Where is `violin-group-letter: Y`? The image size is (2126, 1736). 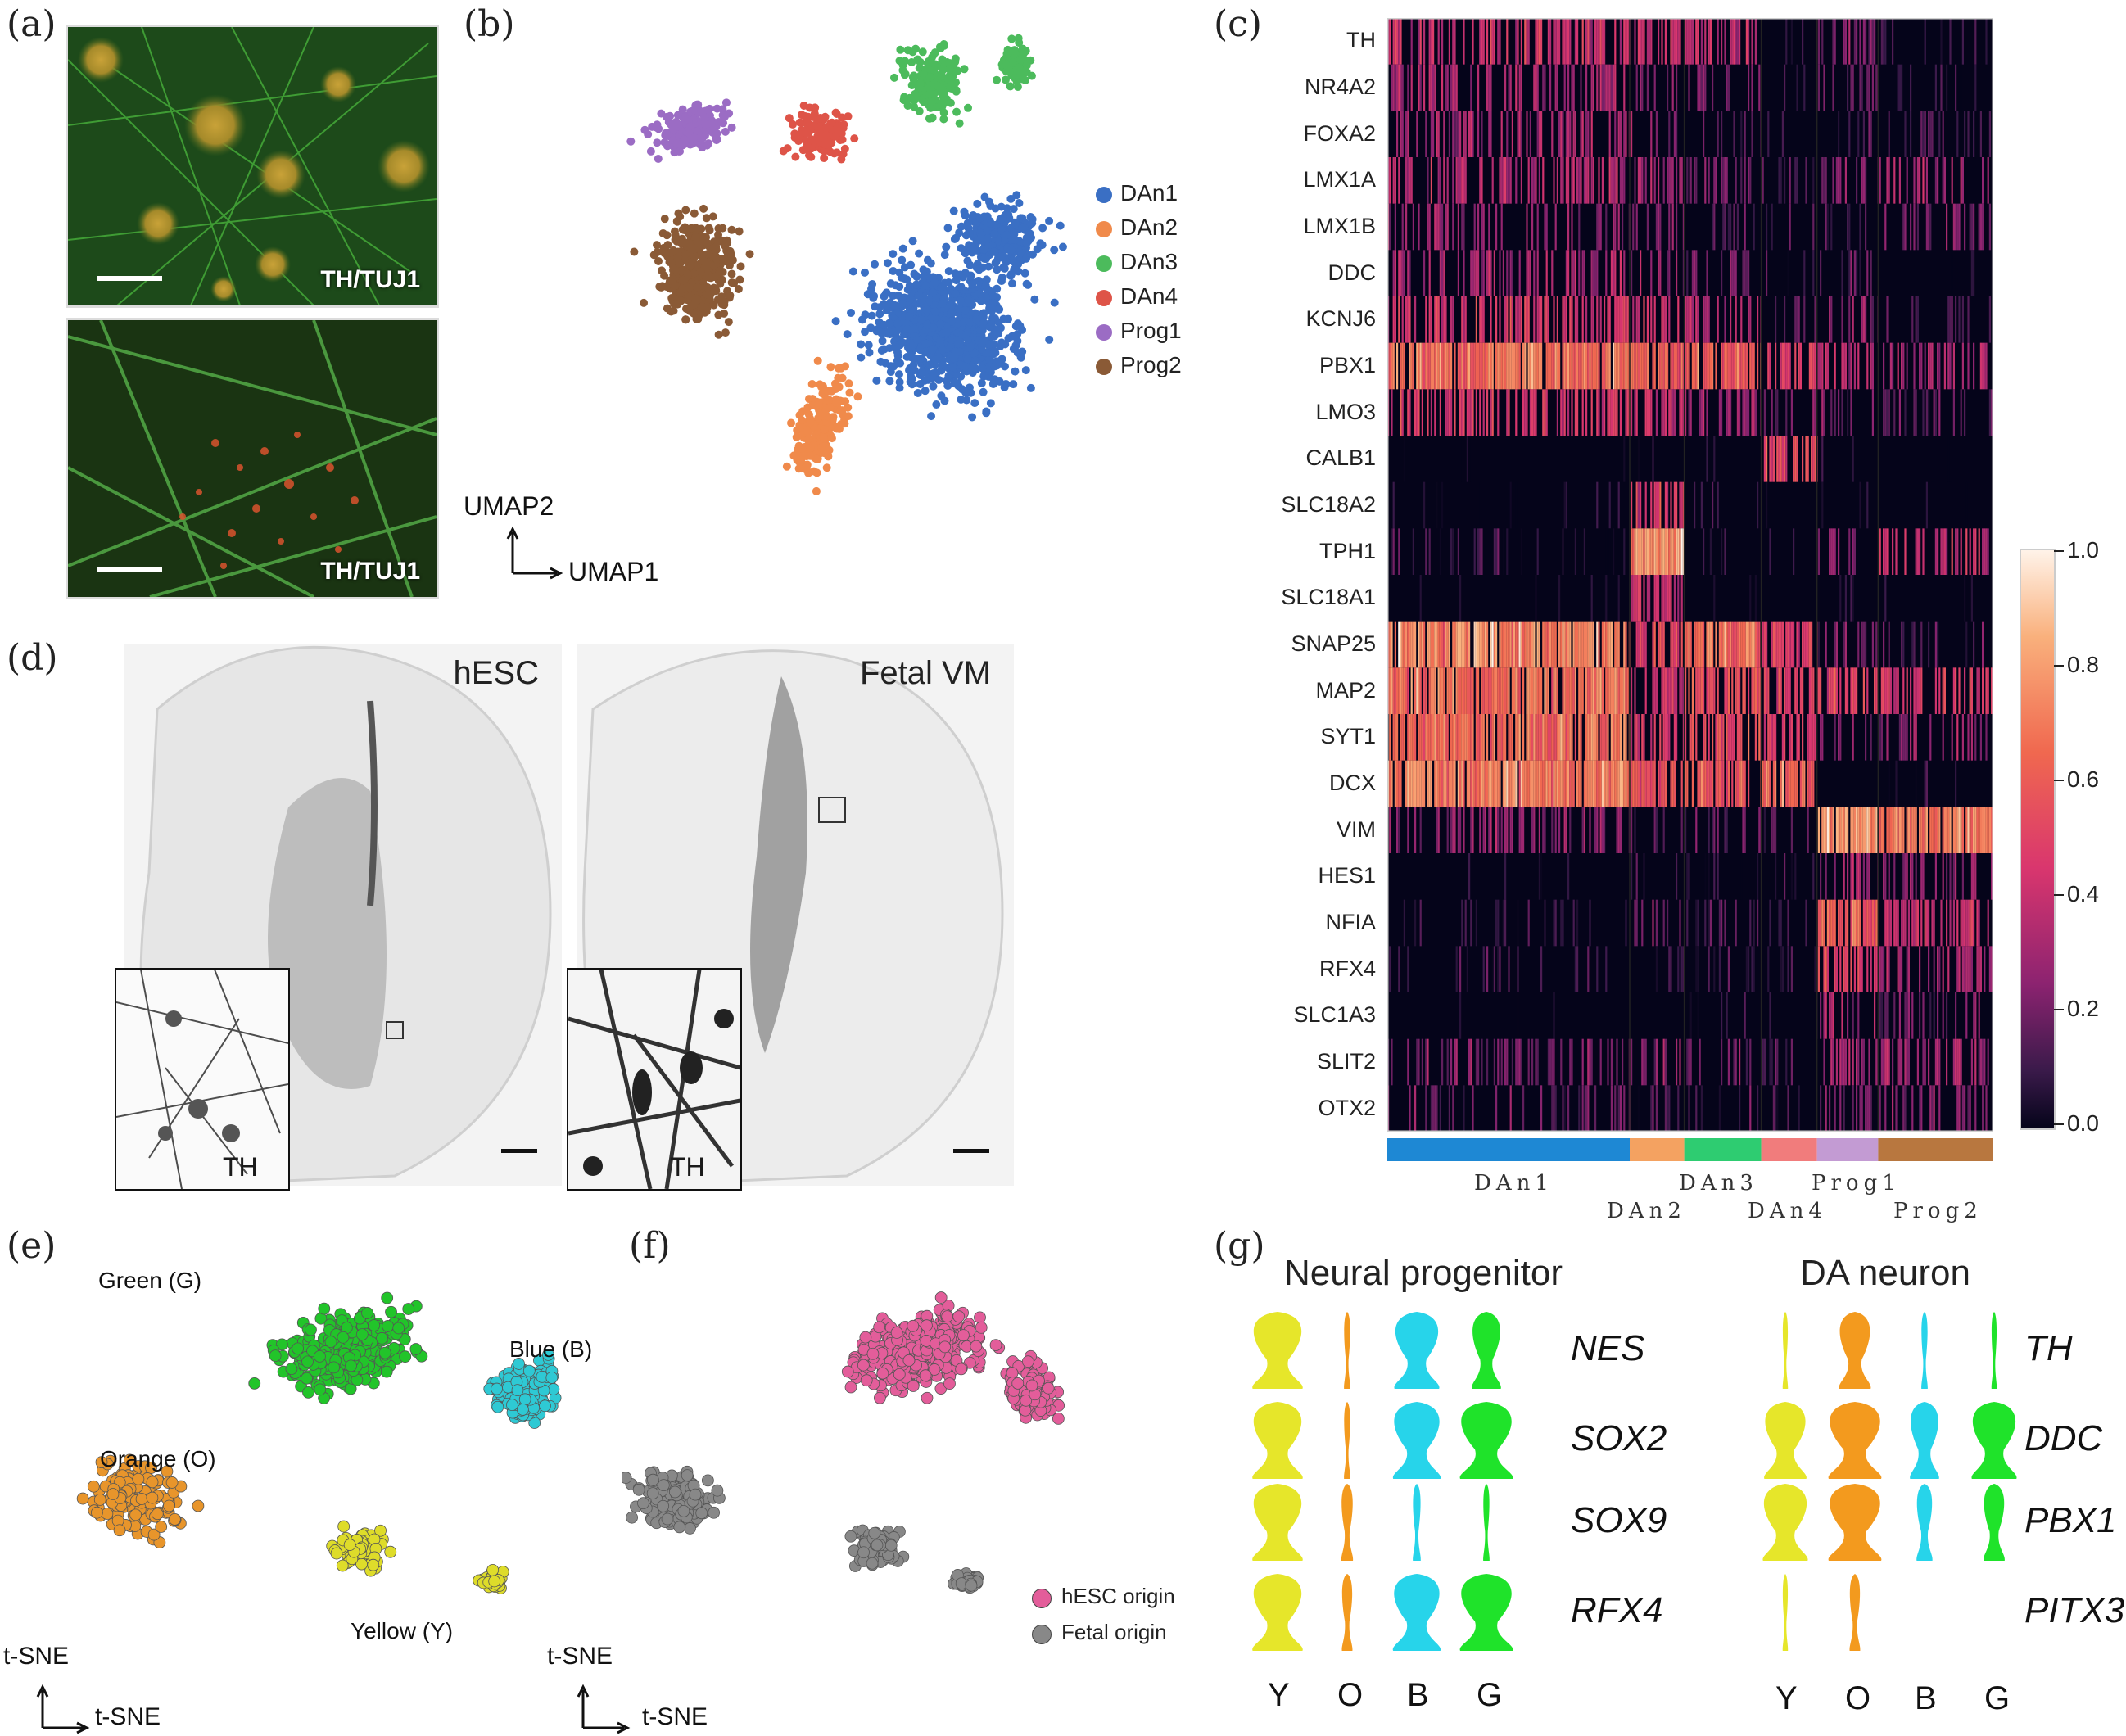 violin-group-letter: Y is located at coordinates (1786, 1698).